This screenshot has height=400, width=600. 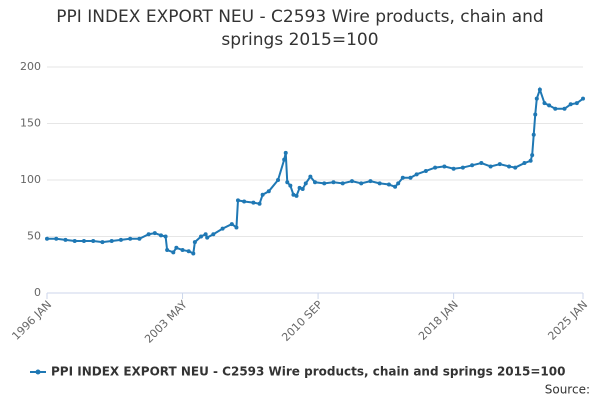 I want to click on x-tick-label: 2025 JAN, so click(x=567, y=320).